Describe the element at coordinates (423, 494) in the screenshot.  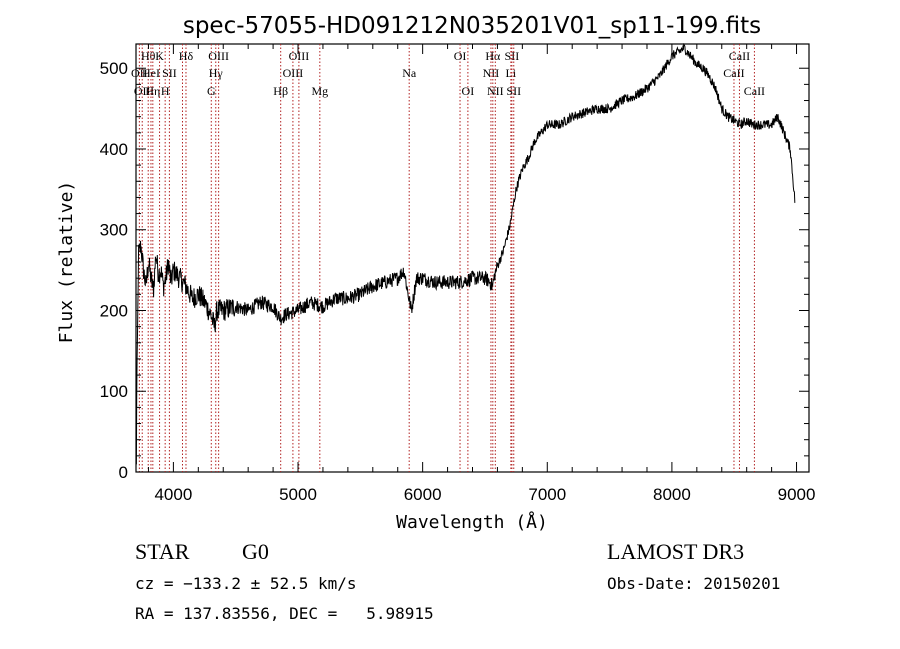
I see `x-tick-label: 6000` at that location.